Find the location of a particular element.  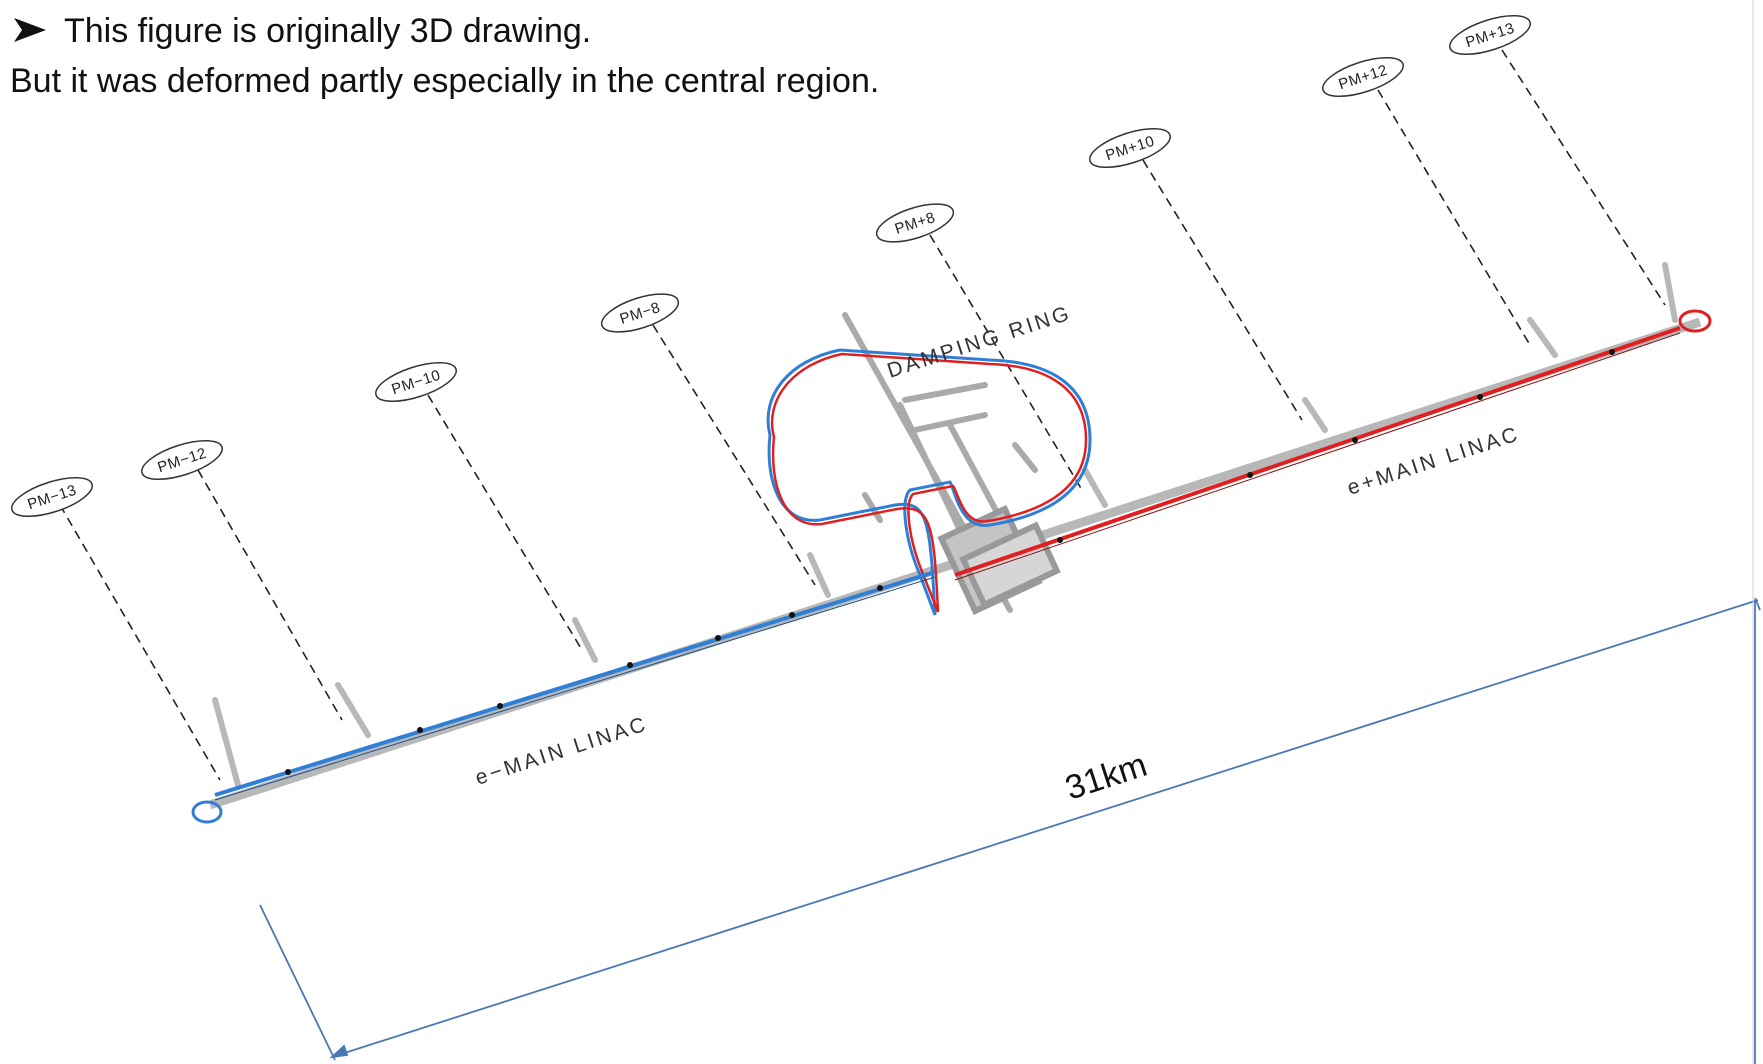

e-plus-beam is located at coordinates (1333, 445).